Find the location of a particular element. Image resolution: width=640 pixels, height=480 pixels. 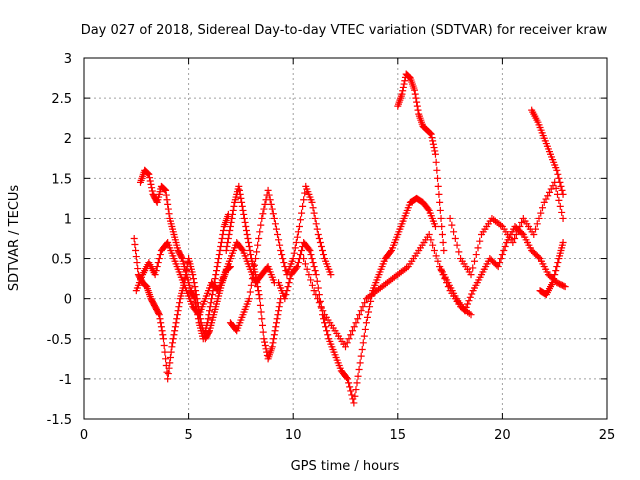

y-axis-label: SDTVAR / TECUs is located at coordinates (14, 238).